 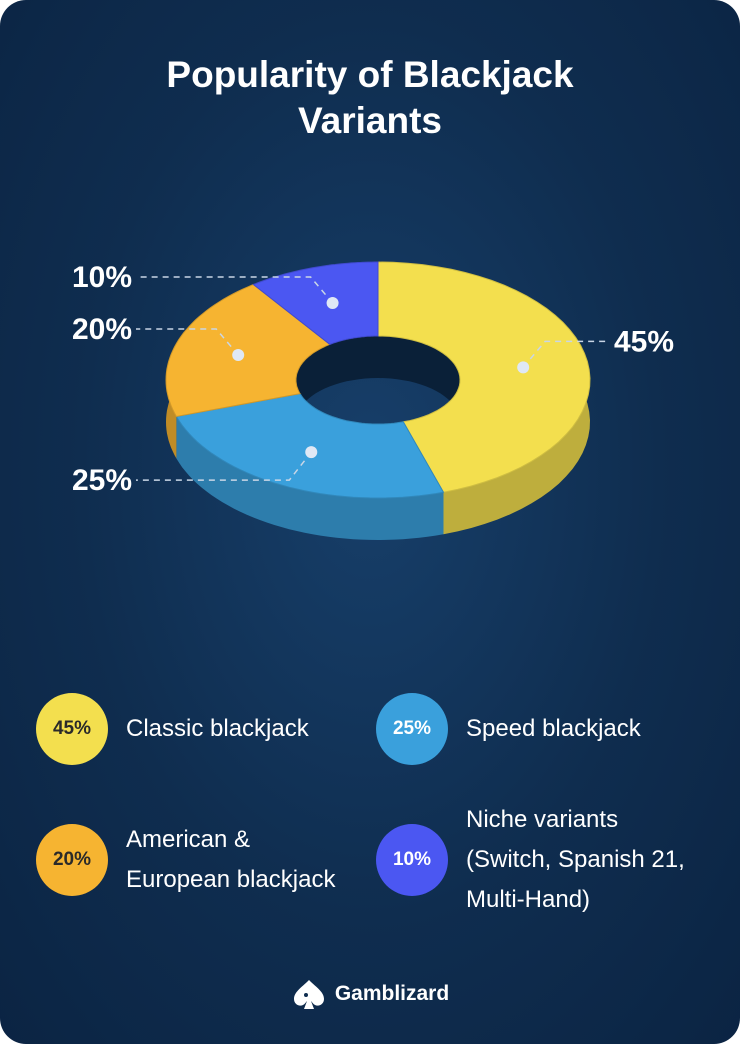 I want to click on slice-label: 45%, so click(x=644, y=341).